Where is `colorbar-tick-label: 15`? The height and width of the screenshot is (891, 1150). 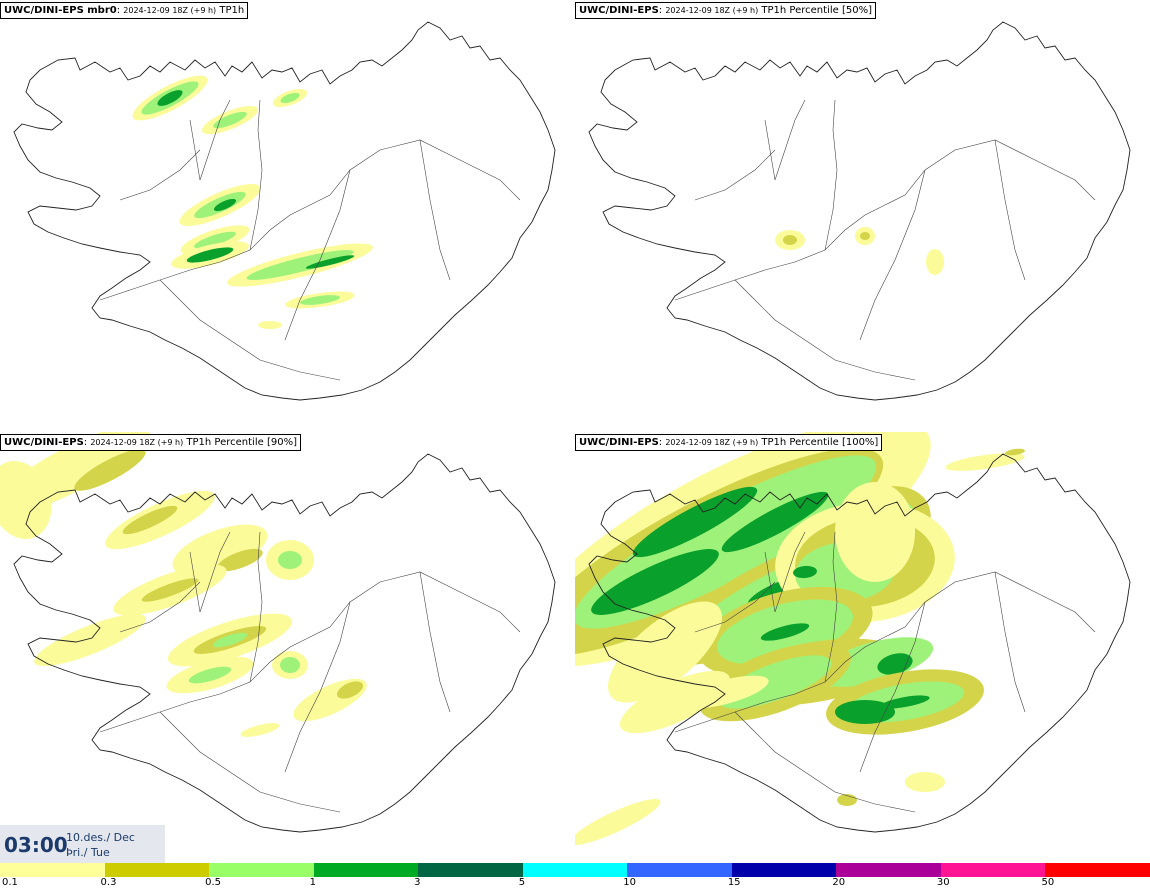
colorbar-tick-label: 15 is located at coordinates (734, 882).